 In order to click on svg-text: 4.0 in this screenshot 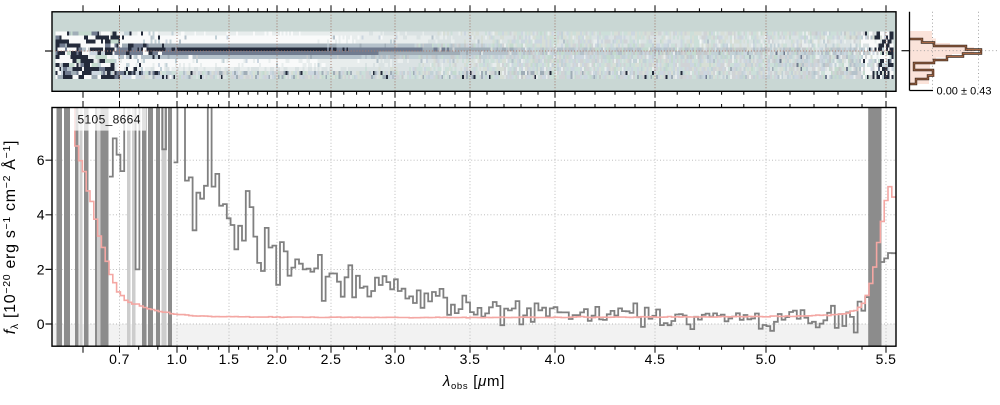, I will do `click(555, 359)`.